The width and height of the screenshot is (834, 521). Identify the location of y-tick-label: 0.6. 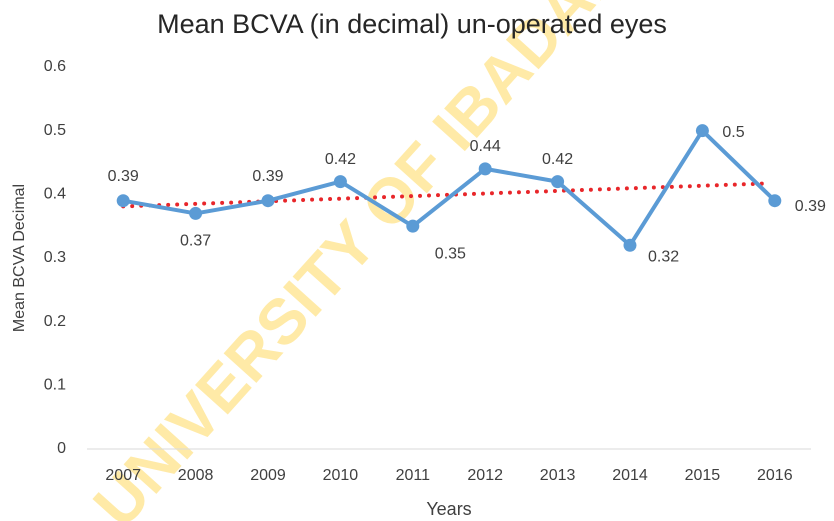
(55, 66).